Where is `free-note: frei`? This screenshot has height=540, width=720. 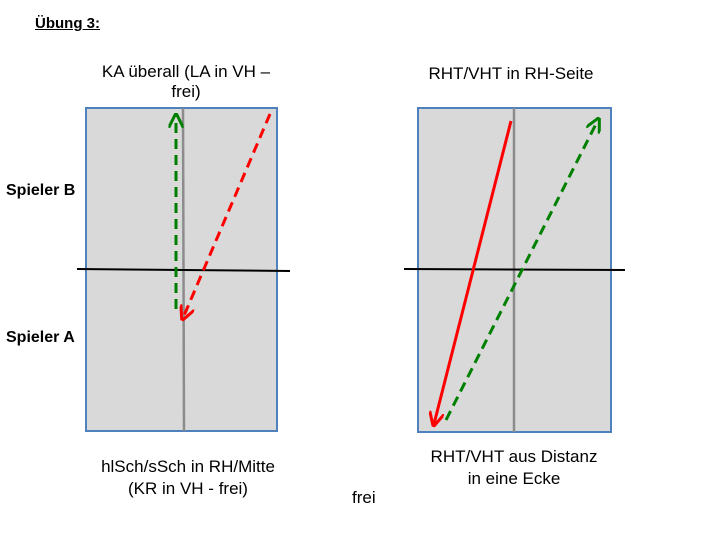
free-note: frei is located at coordinates (364, 497).